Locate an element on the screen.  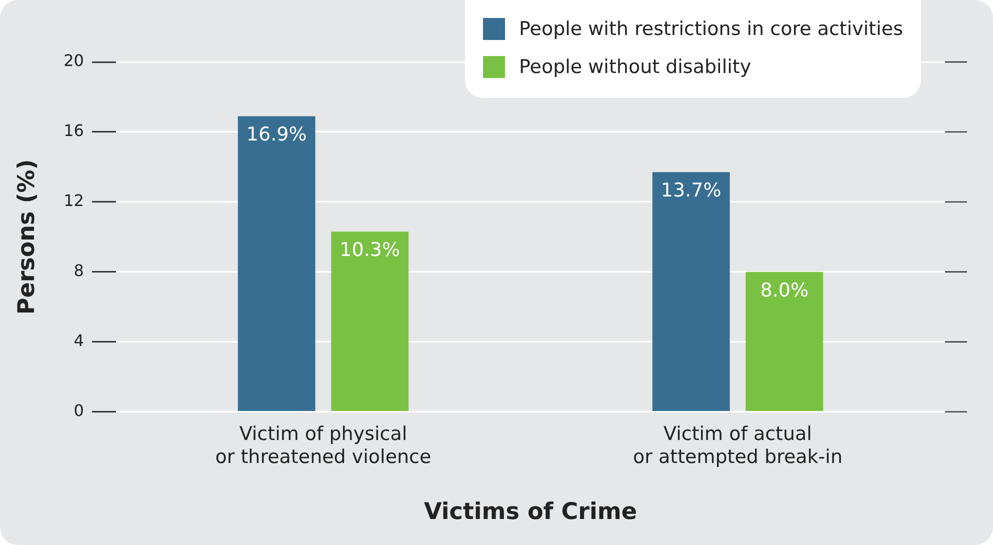
x-tick-label: Victim of physical or threatened violence is located at coordinates (323, 445).